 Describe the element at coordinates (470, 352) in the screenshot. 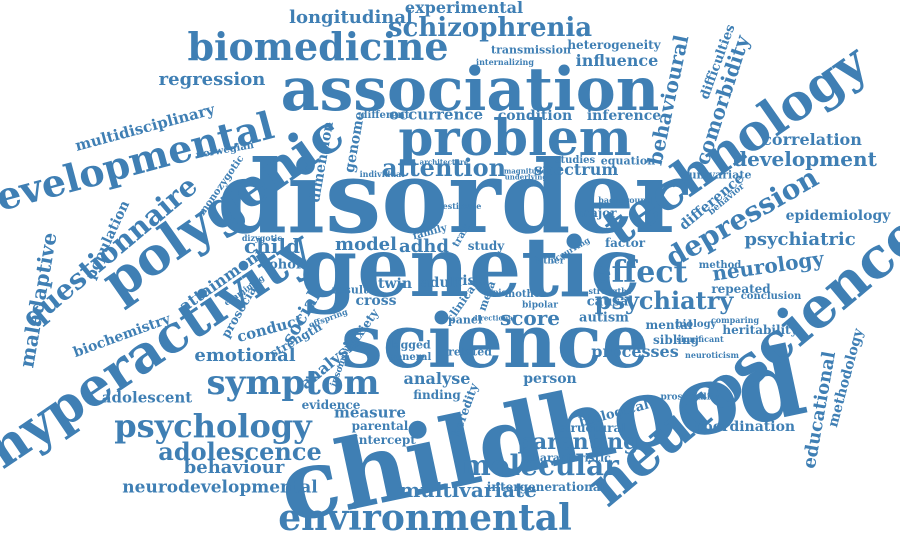

I see `word-related: related` at that location.